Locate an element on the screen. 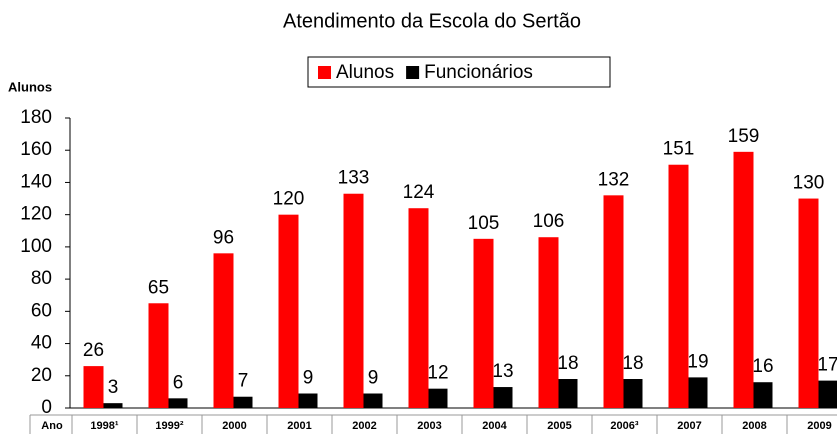 The image size is (837, 434). data-label: 6 is located at coordinates (178, 382).